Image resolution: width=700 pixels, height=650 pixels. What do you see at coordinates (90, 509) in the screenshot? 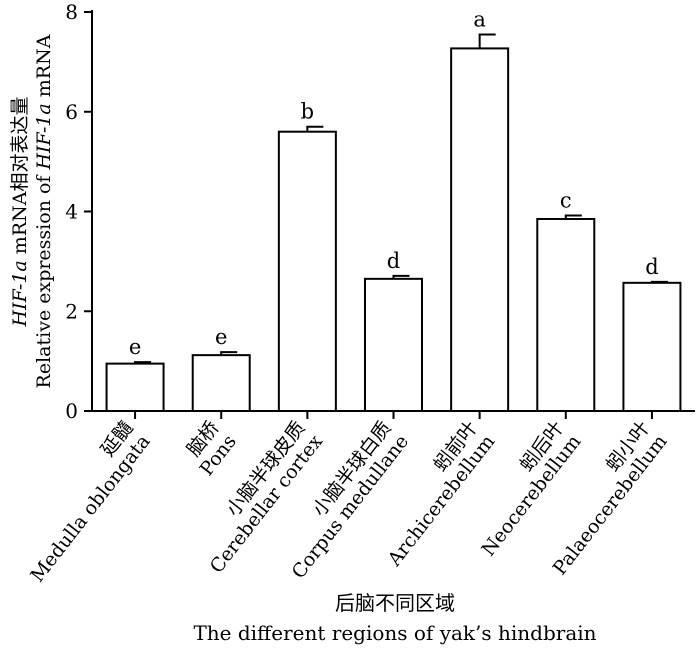
I see `x-tick-label-en: Medulla oblongata` at bounding box center [90, 509].